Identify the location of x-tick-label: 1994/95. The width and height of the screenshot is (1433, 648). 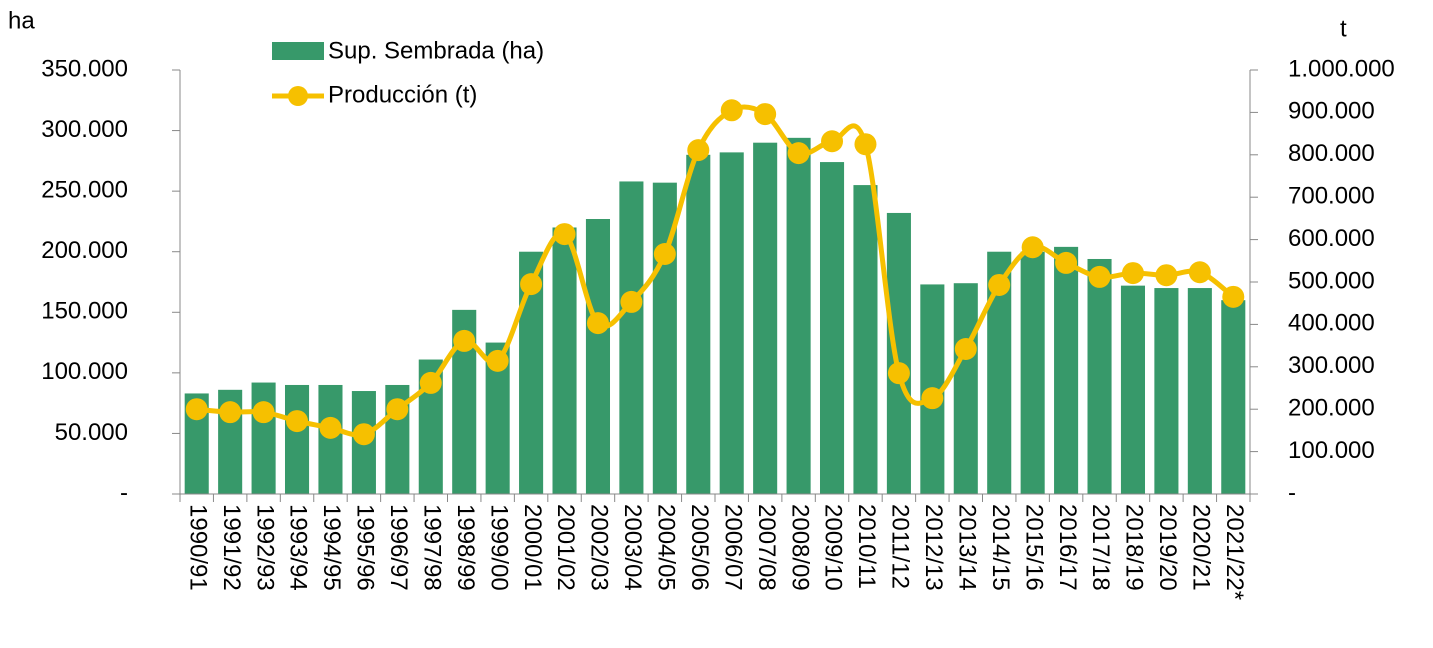
(331, 547).